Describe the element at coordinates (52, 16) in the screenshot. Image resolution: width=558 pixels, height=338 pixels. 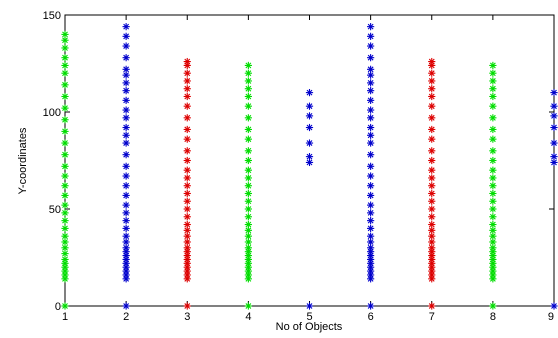
I see `y-tick-label: 150` at that location.